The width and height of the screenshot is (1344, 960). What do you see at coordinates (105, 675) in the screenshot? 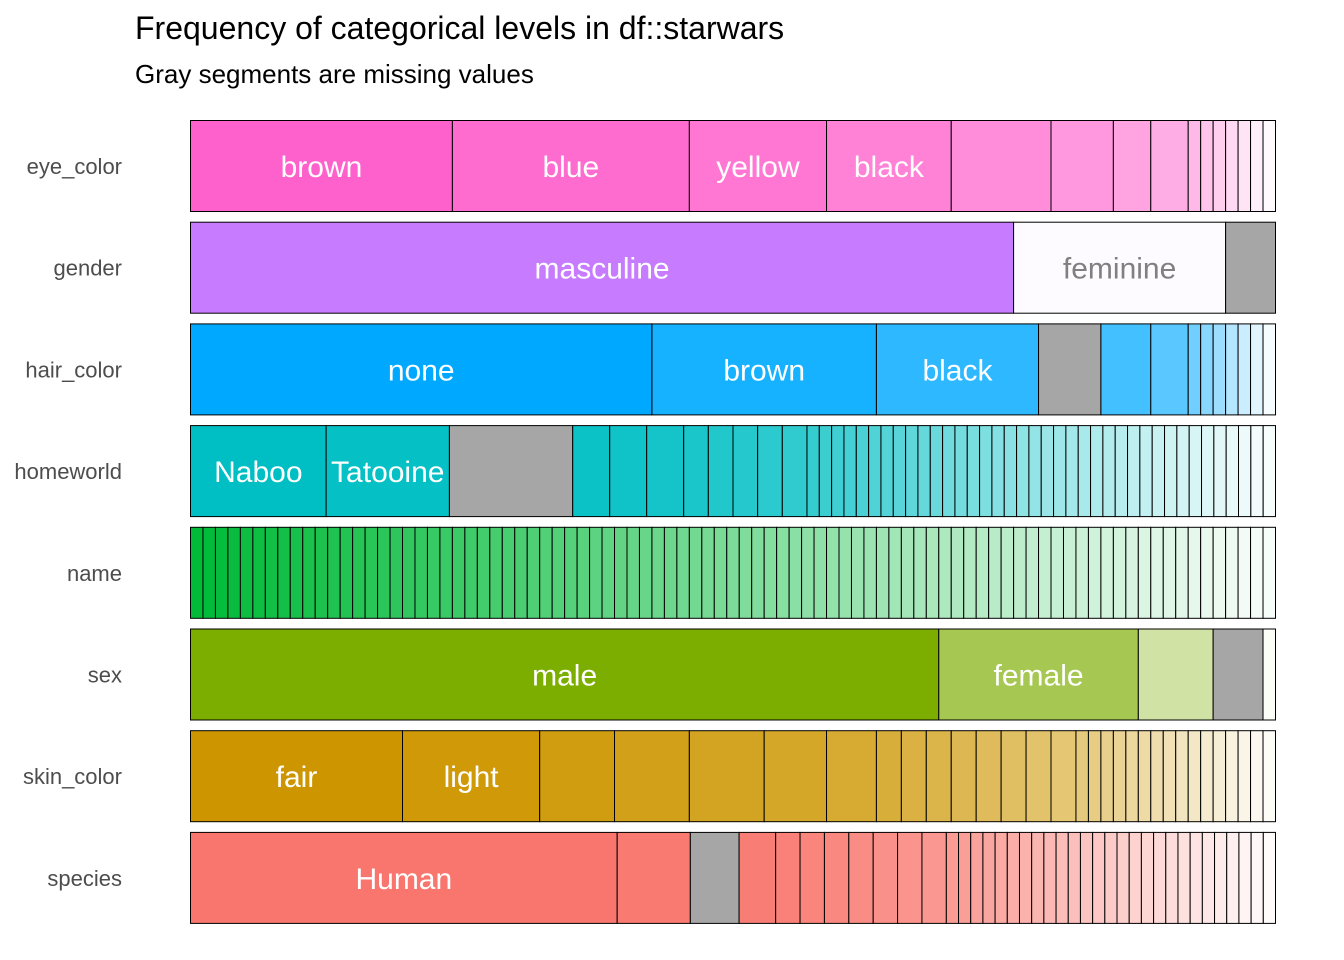
I see `variable-label: sex` at bounding box center [105, 675].